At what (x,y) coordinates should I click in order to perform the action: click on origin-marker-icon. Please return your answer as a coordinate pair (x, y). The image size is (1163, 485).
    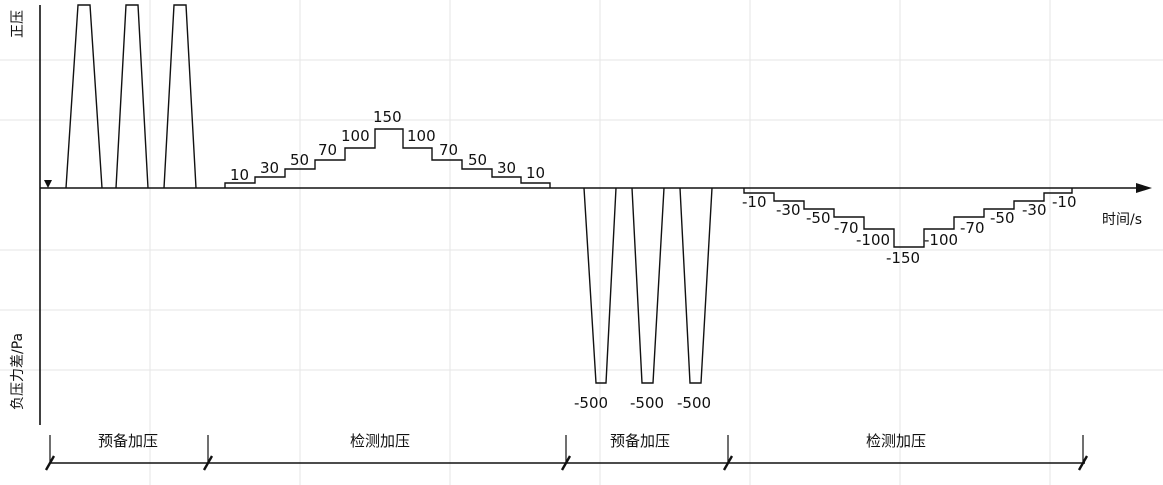
    Looking at the image, I should click on (48, 184).